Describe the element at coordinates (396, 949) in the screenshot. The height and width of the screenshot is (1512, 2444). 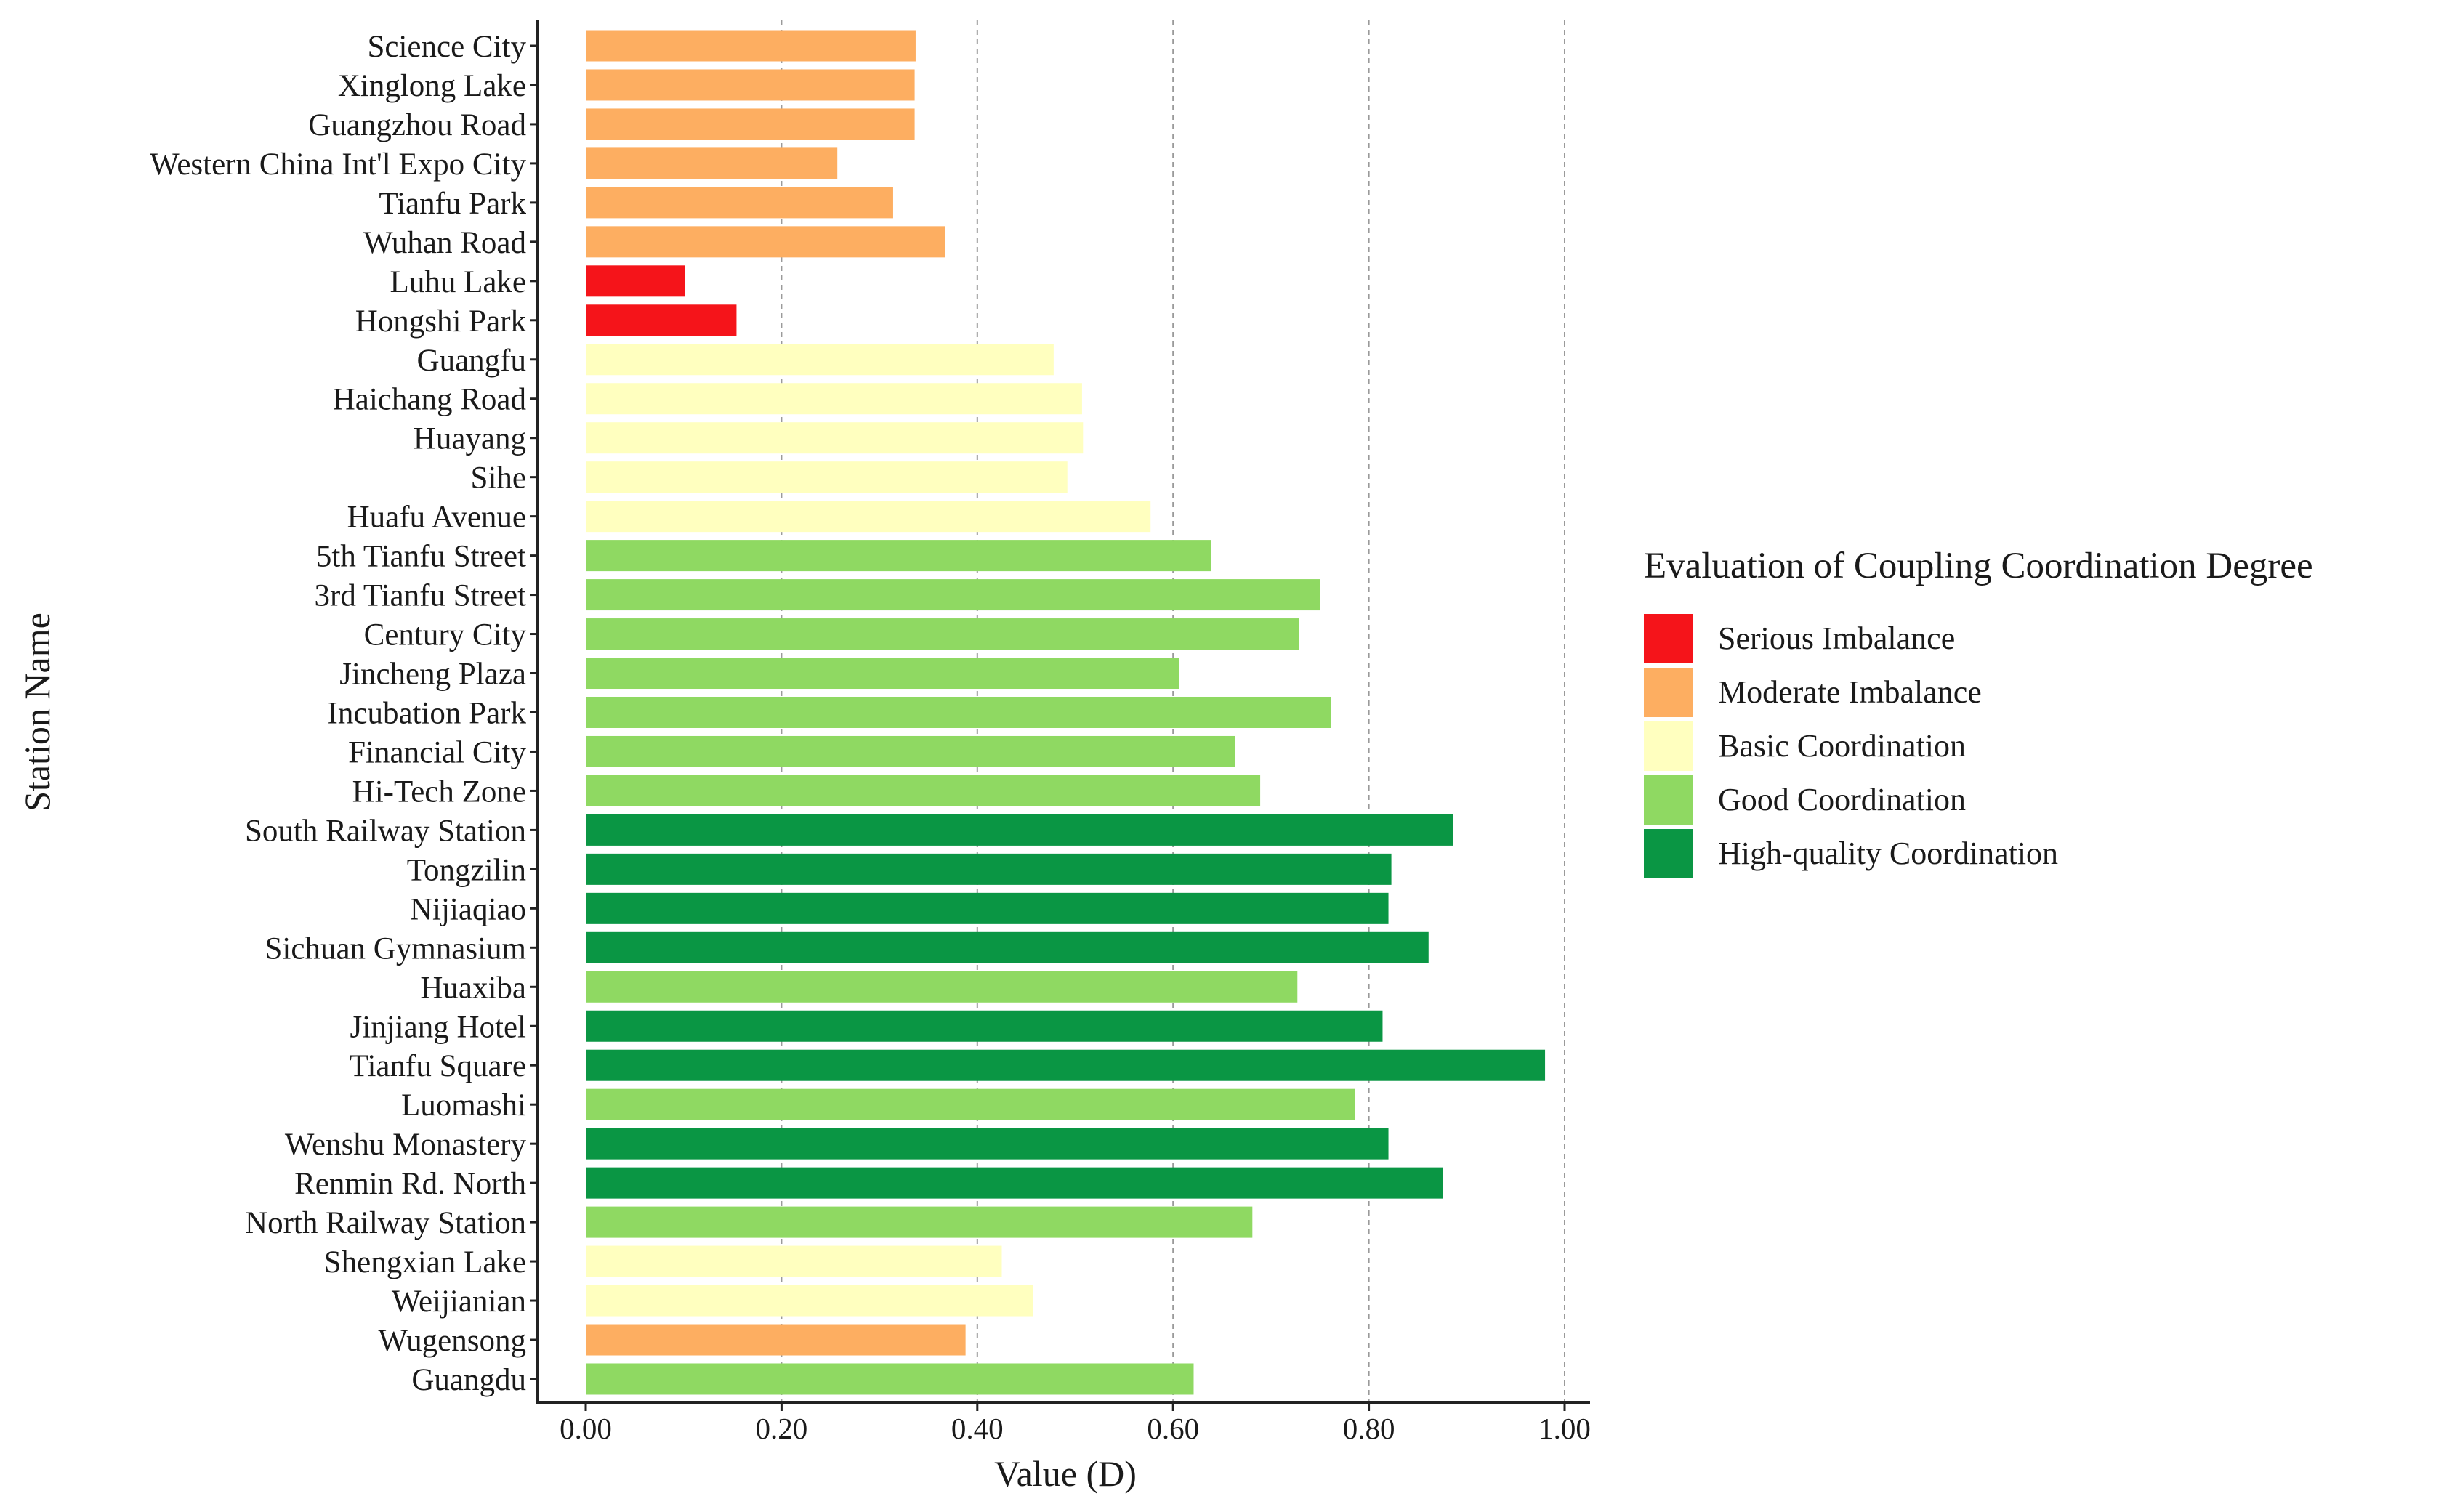
I see `station-label: Sichuan Gymnasium` at that location.